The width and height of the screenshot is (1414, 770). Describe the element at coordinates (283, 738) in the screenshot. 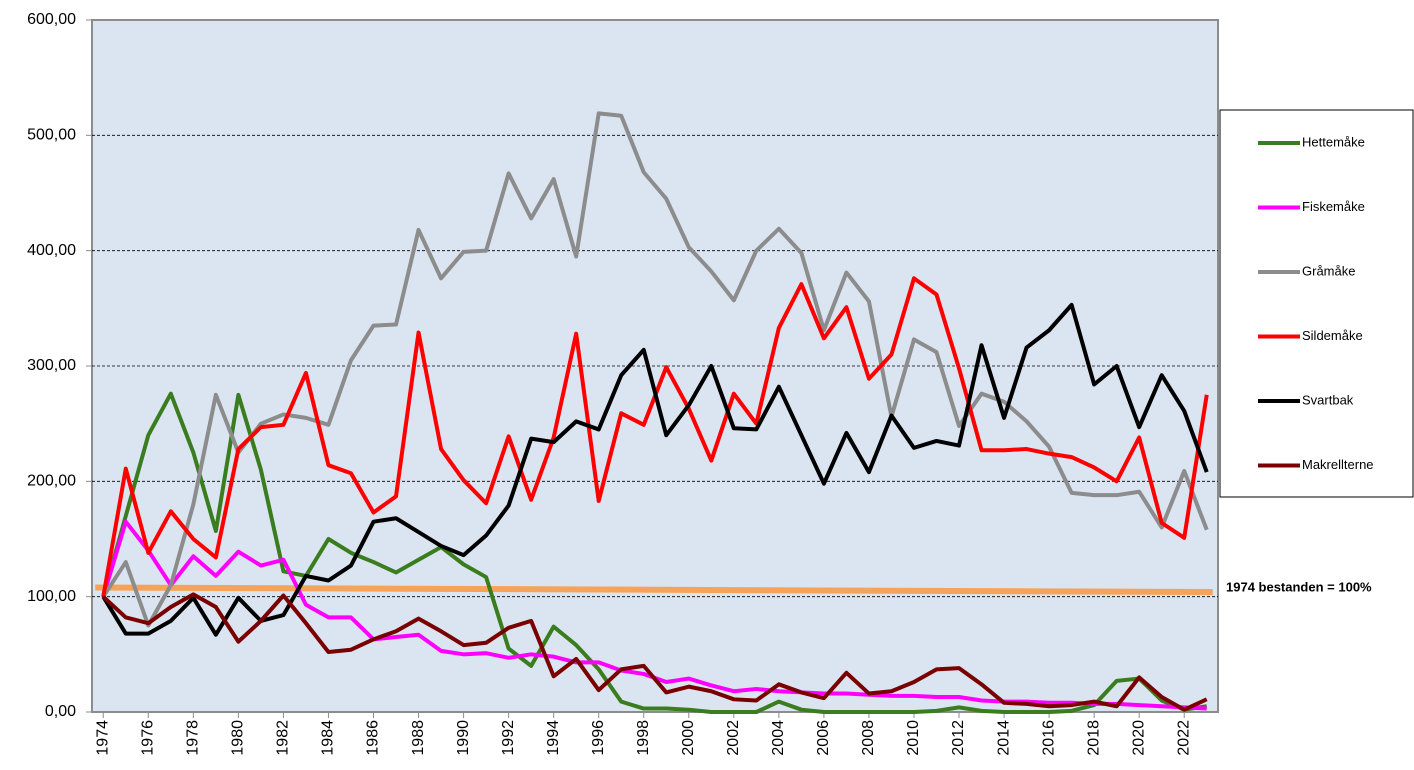

I see `x-tick-label: 1982` at that location.